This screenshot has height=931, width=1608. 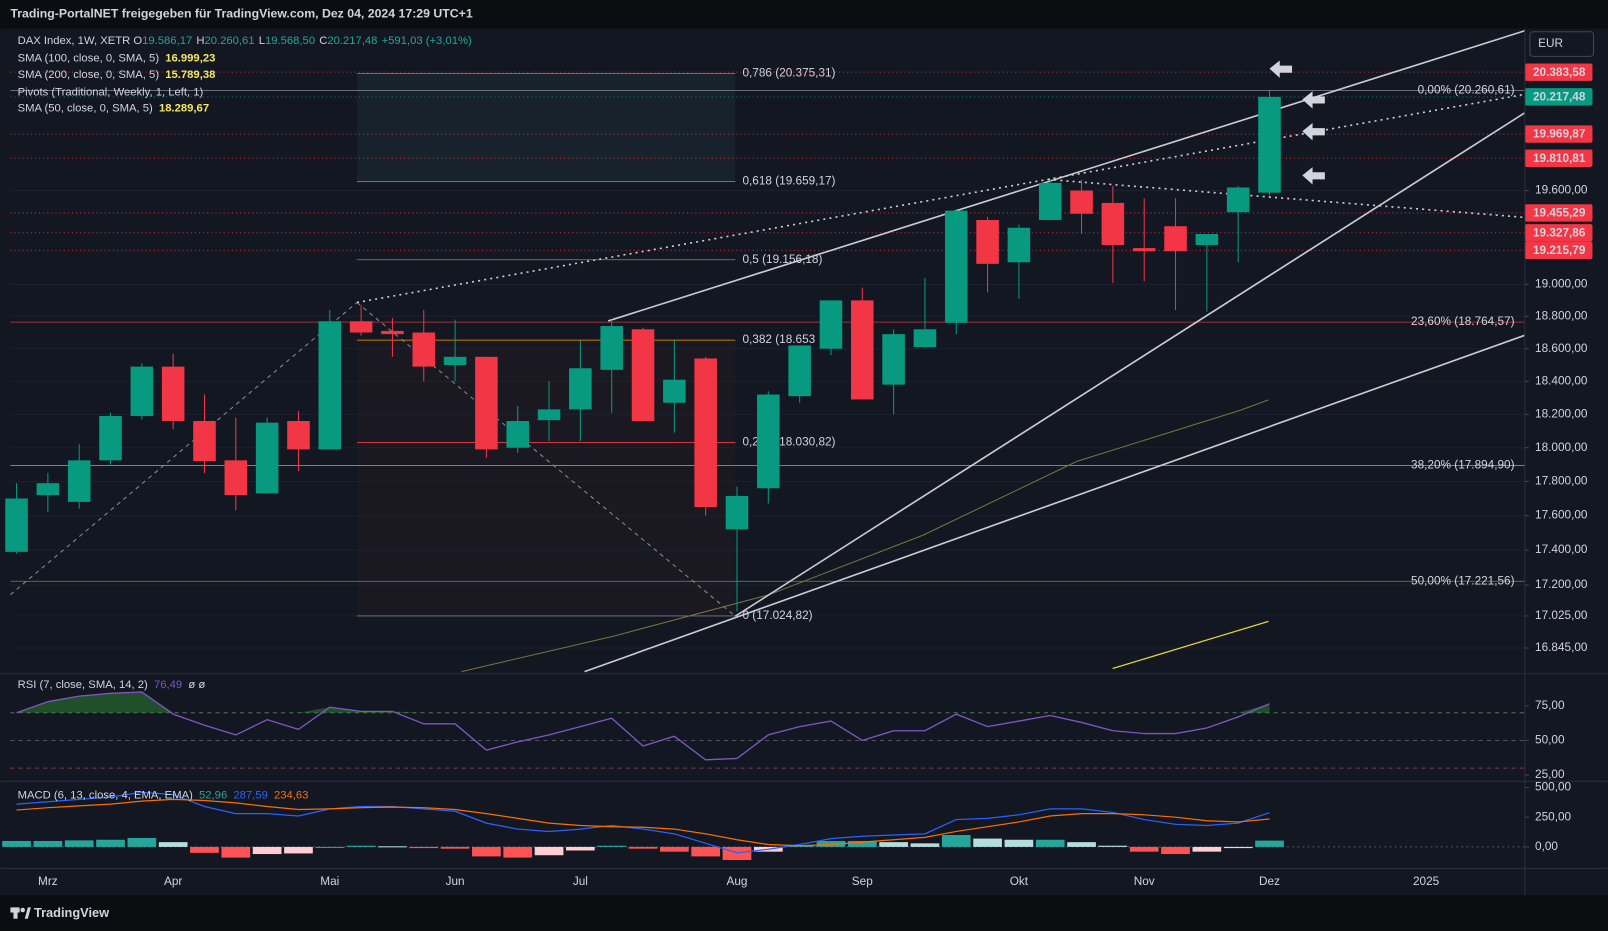 I want to click on macd-value: 234,63, so click(x=291, y=796).